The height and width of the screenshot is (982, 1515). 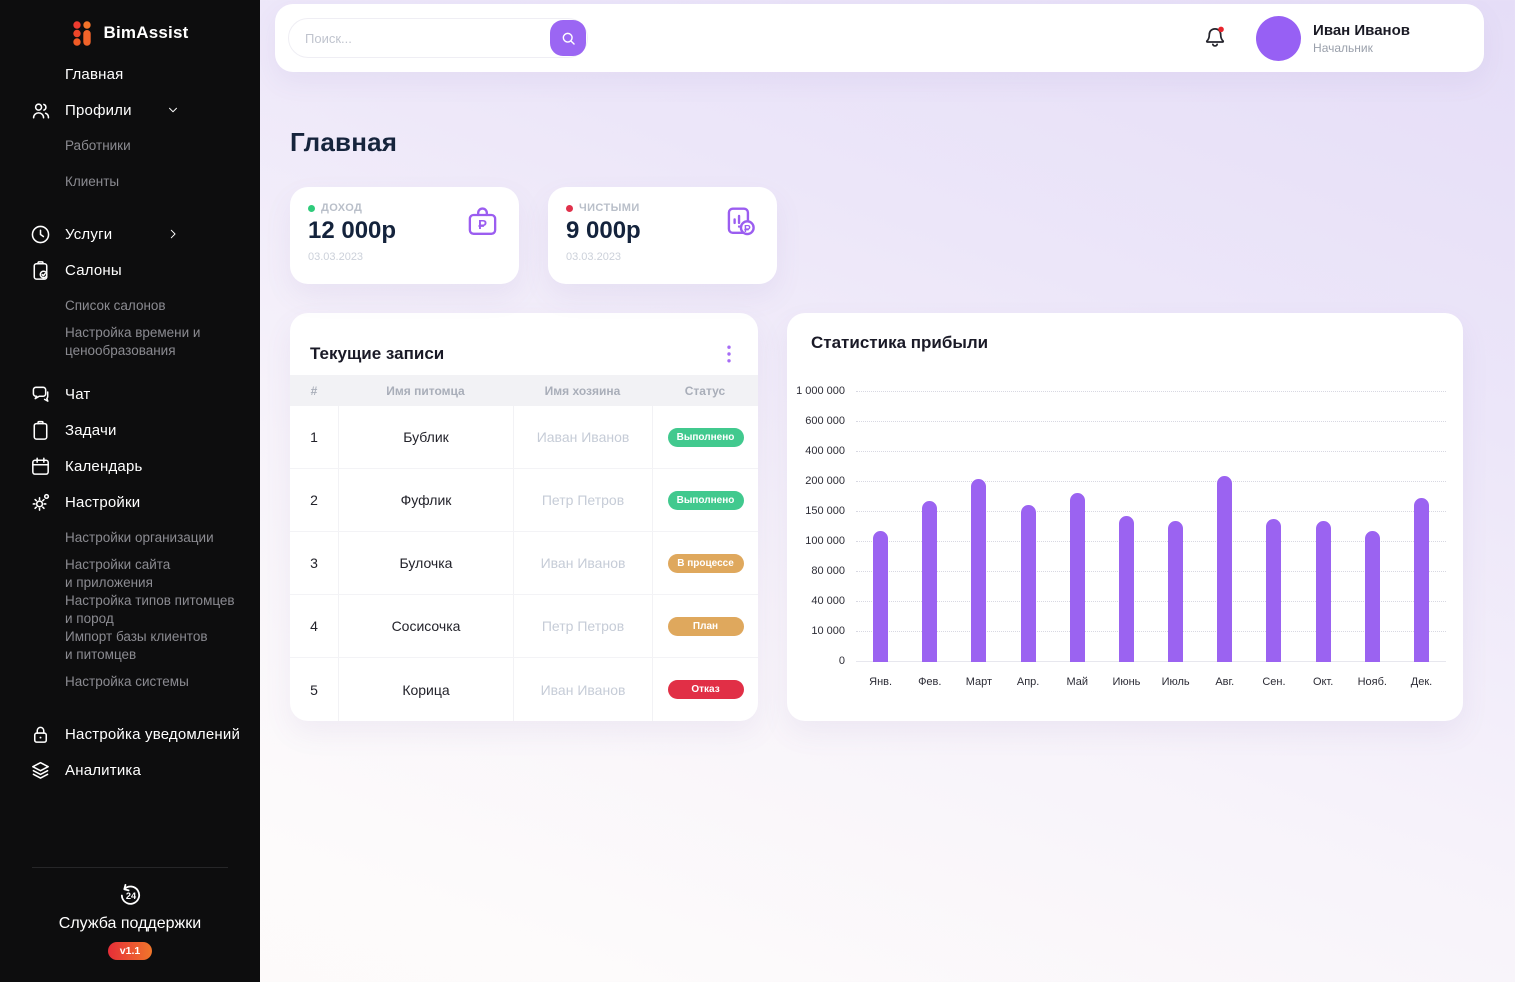 I want to click on table-row: 1 Бублик Иаван Иванов Выполнено, so click(x=524, y=437).